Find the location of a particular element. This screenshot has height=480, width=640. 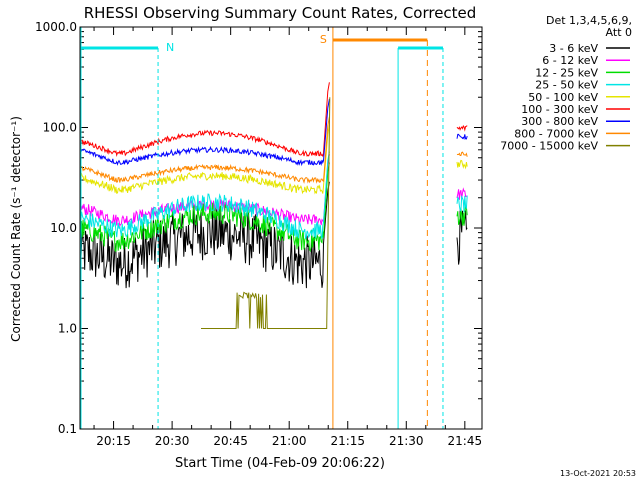

series-800-7000-kev-line is located at coordinates (204, 150).